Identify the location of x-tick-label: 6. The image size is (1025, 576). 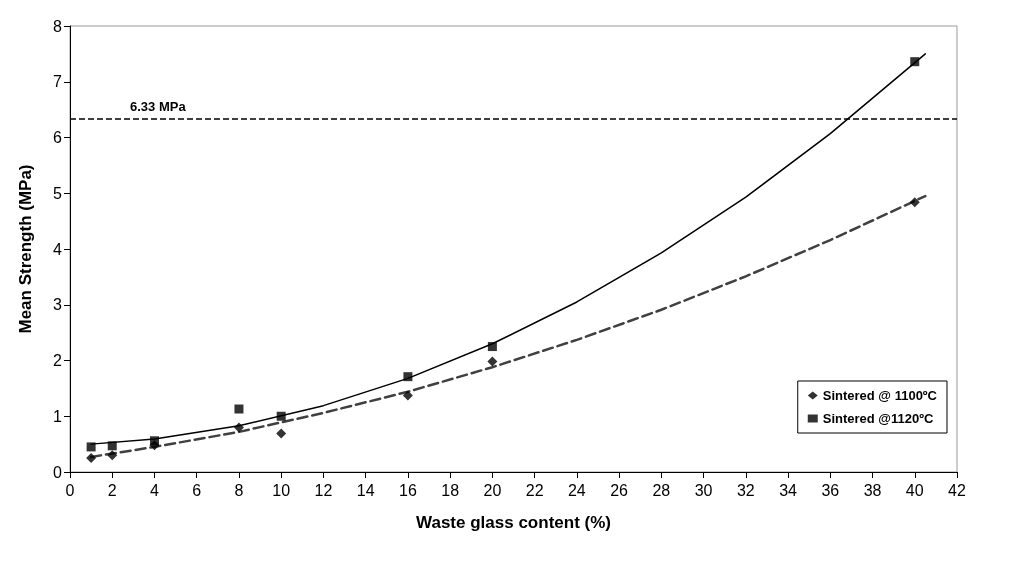
(197, 490).